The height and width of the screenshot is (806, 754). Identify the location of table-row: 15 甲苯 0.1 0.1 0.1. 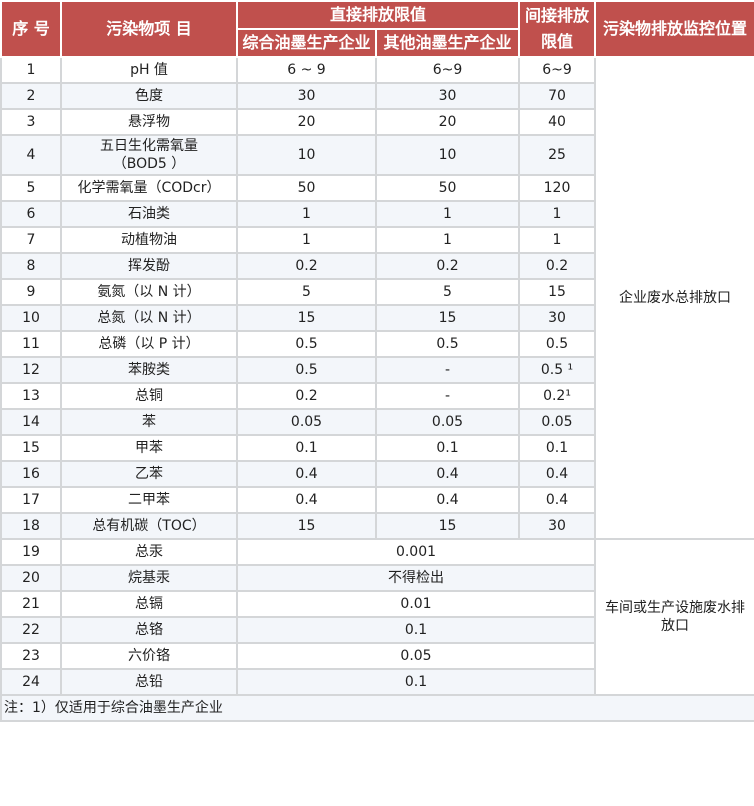
(377, 448).